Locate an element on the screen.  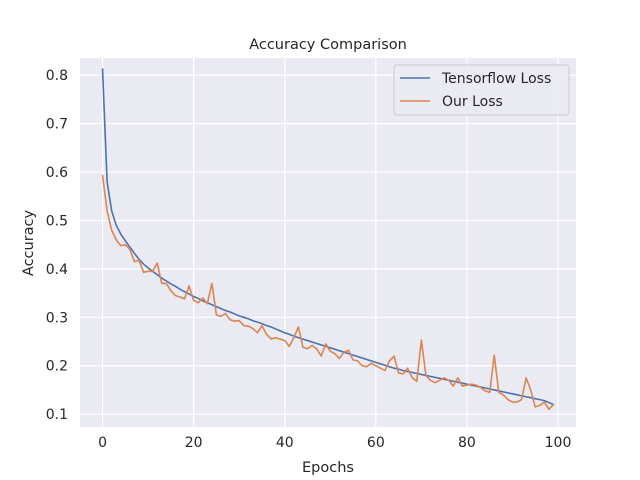
y-tick-labels: 0.1 0.2 0.3 0.4 0.5 0.6 0.7 0.8 is located at coordinates (57, 245).